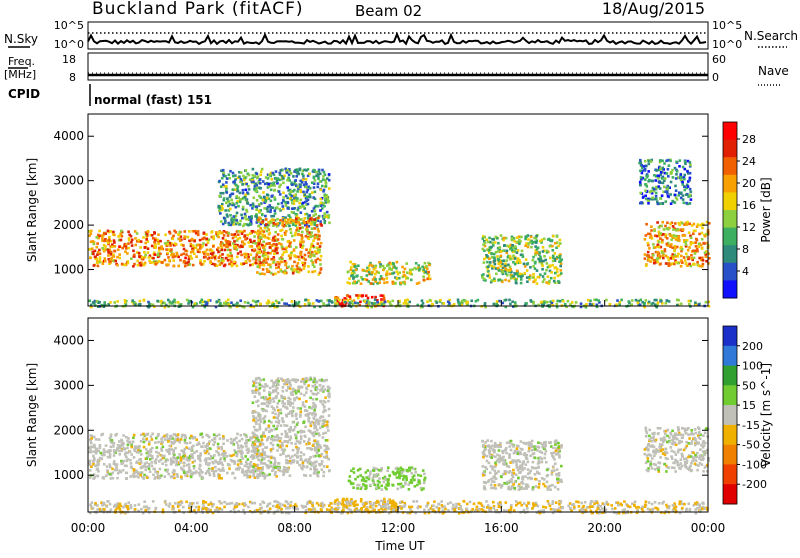  I want to click on y-axis-label: Slant Range [km], so click(32, 210).